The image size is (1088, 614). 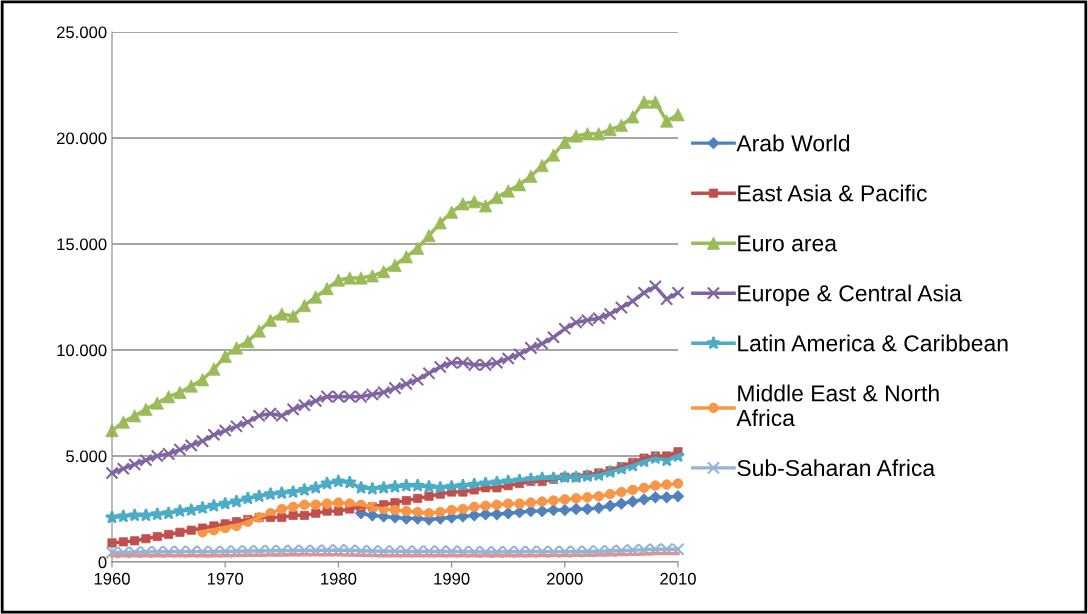 I want to click on x-tick-label: 2010, so click(x=678, y=578).